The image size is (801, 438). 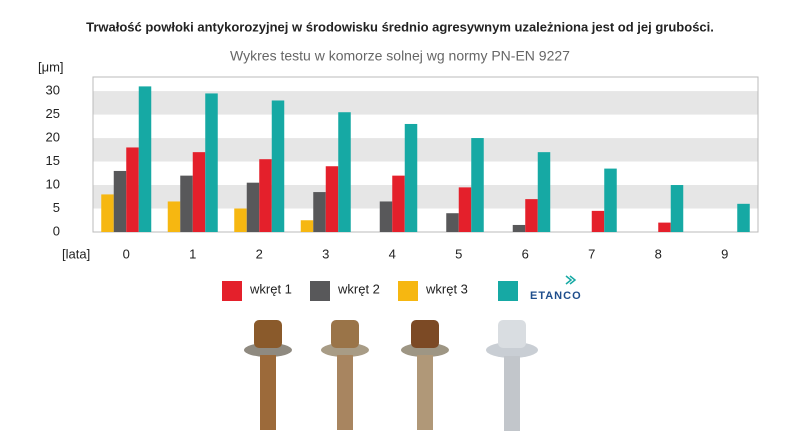 I want to click on x-tick-label: 9, so click(x=724, y=253).